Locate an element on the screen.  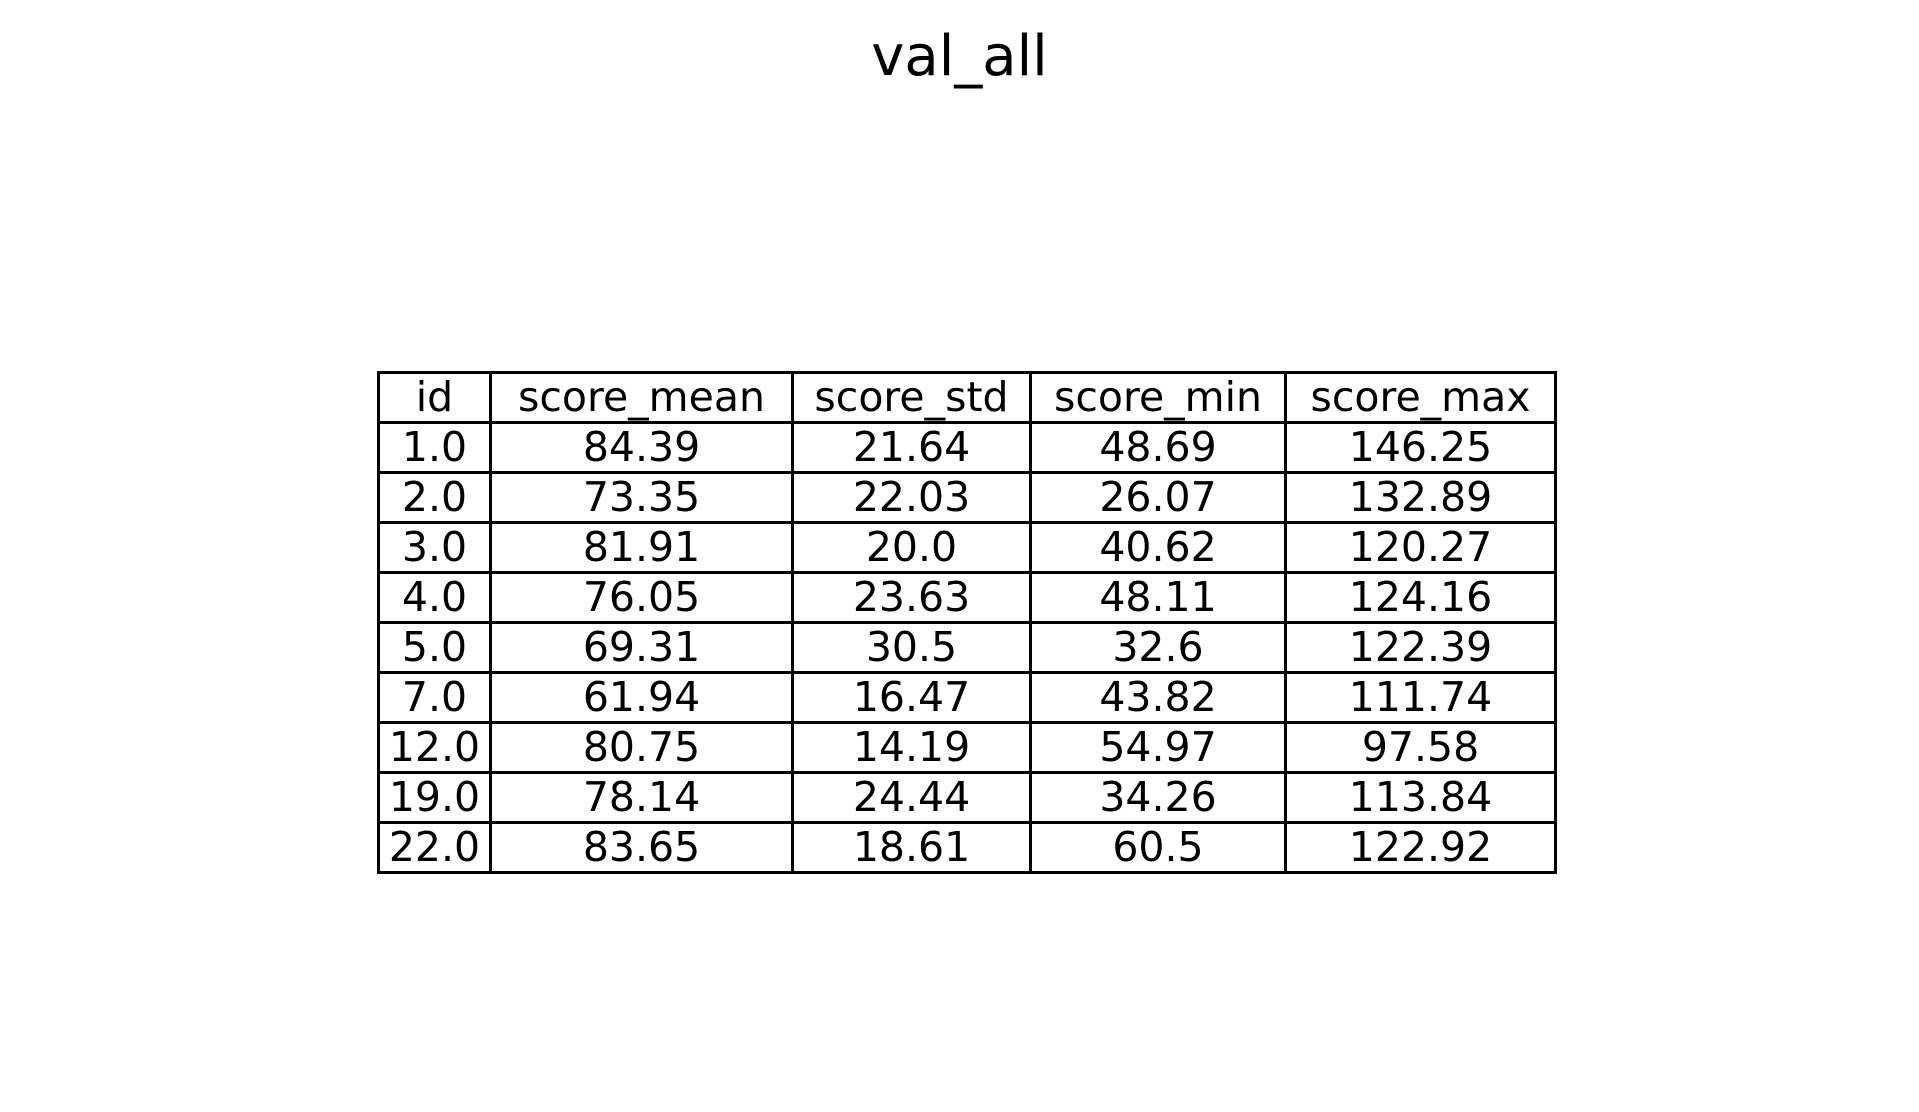
column-header-score-std: score_std is located at coordinates (911, 397).